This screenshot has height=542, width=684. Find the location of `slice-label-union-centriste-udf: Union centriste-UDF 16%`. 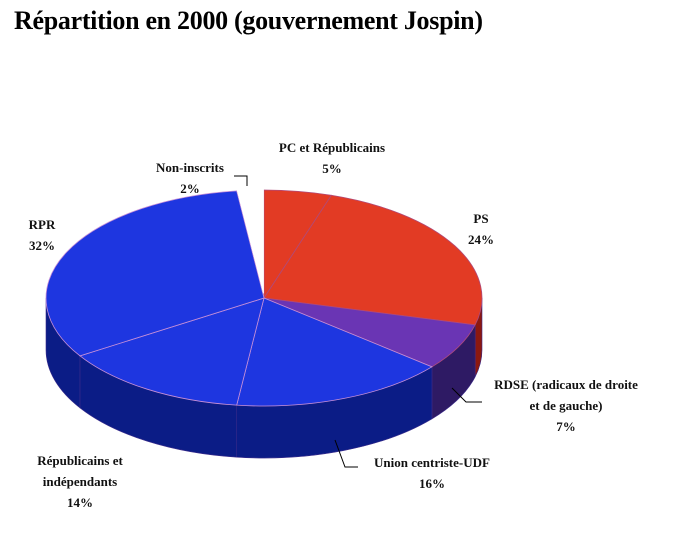

slice-label-union-centriste-udf: Union centriste-UDF 16% is located at coordinates (432, 473).